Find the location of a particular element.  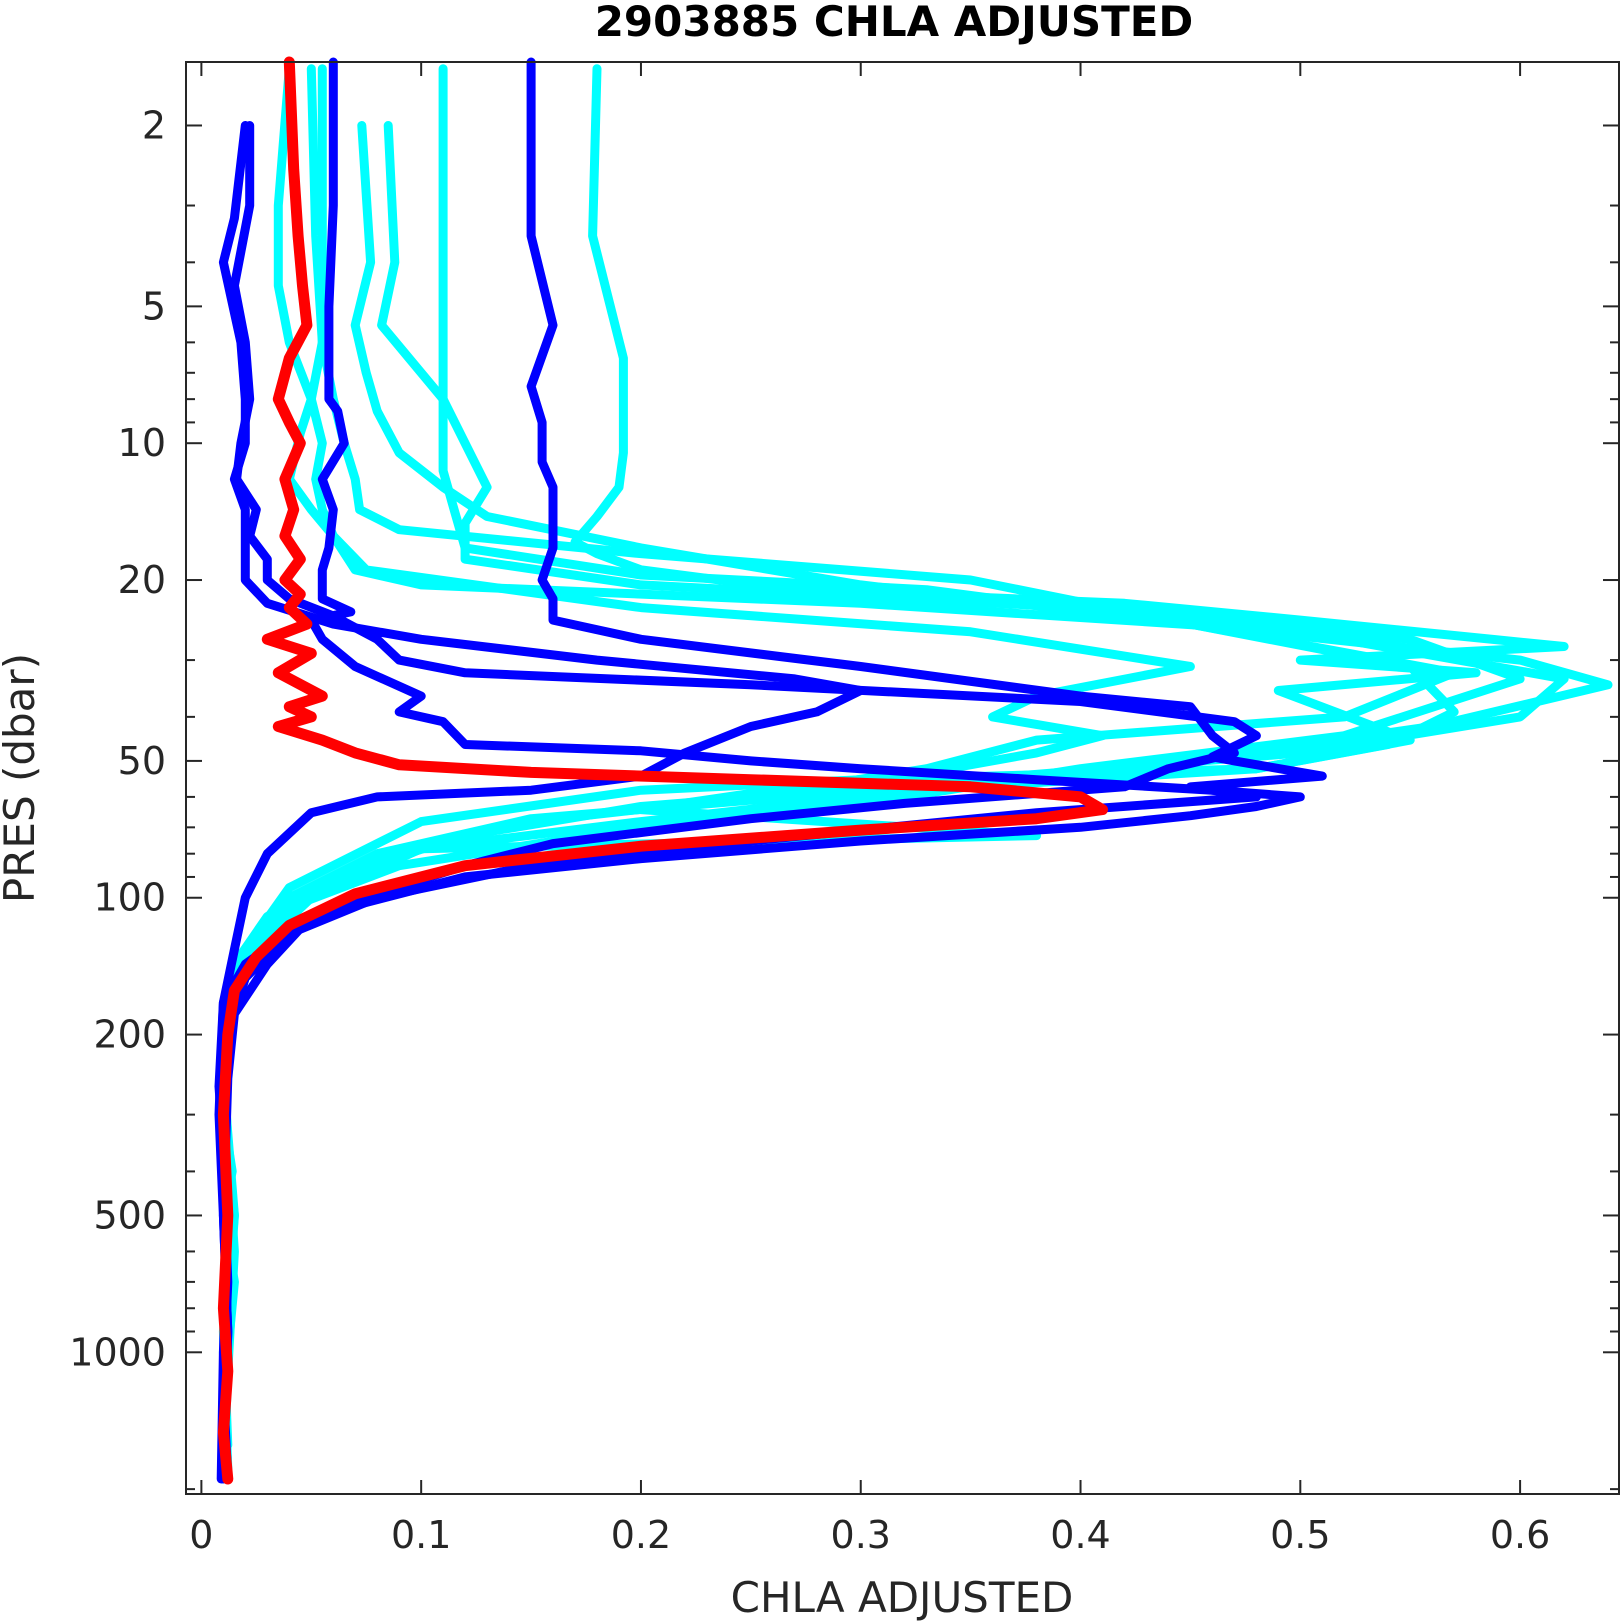

x-tick-label: 0 is located at coordinates (201, 1535).